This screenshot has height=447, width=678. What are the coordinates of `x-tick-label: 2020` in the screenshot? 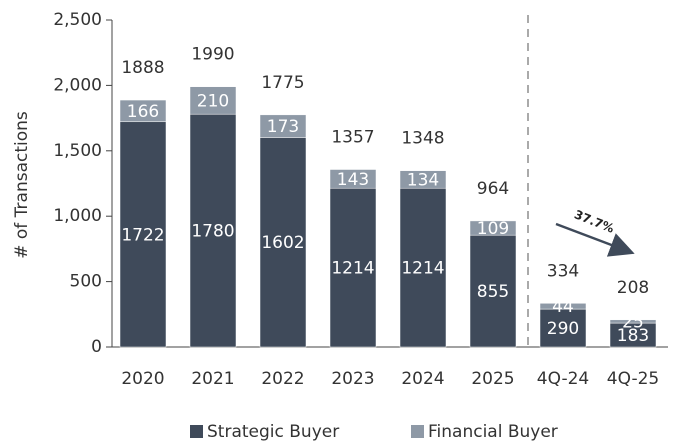 It's located at (142, 379).